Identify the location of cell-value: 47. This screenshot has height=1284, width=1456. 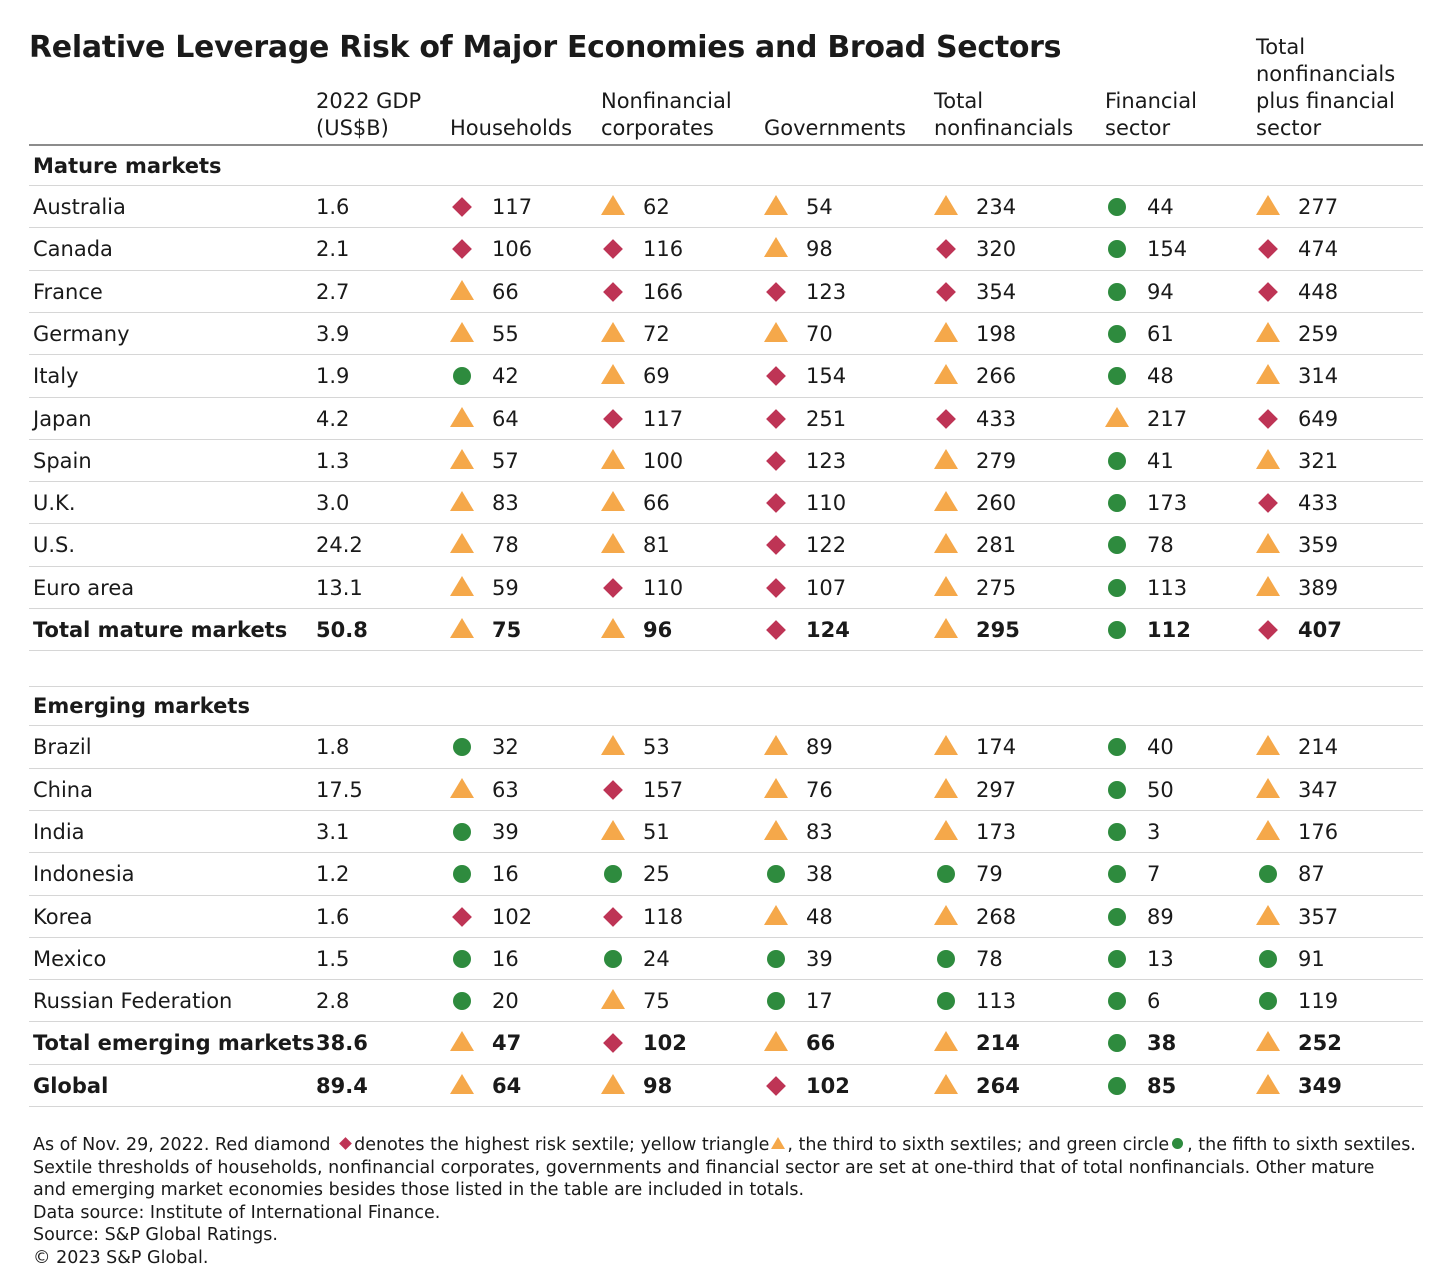
(507, 1043).